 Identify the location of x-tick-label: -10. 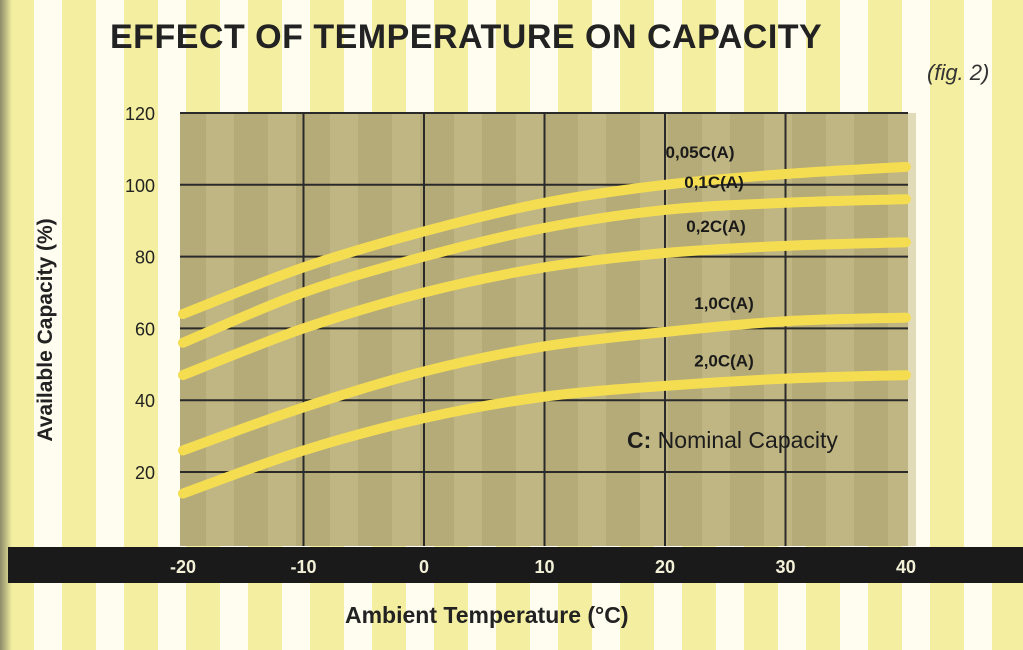
(303, 567).